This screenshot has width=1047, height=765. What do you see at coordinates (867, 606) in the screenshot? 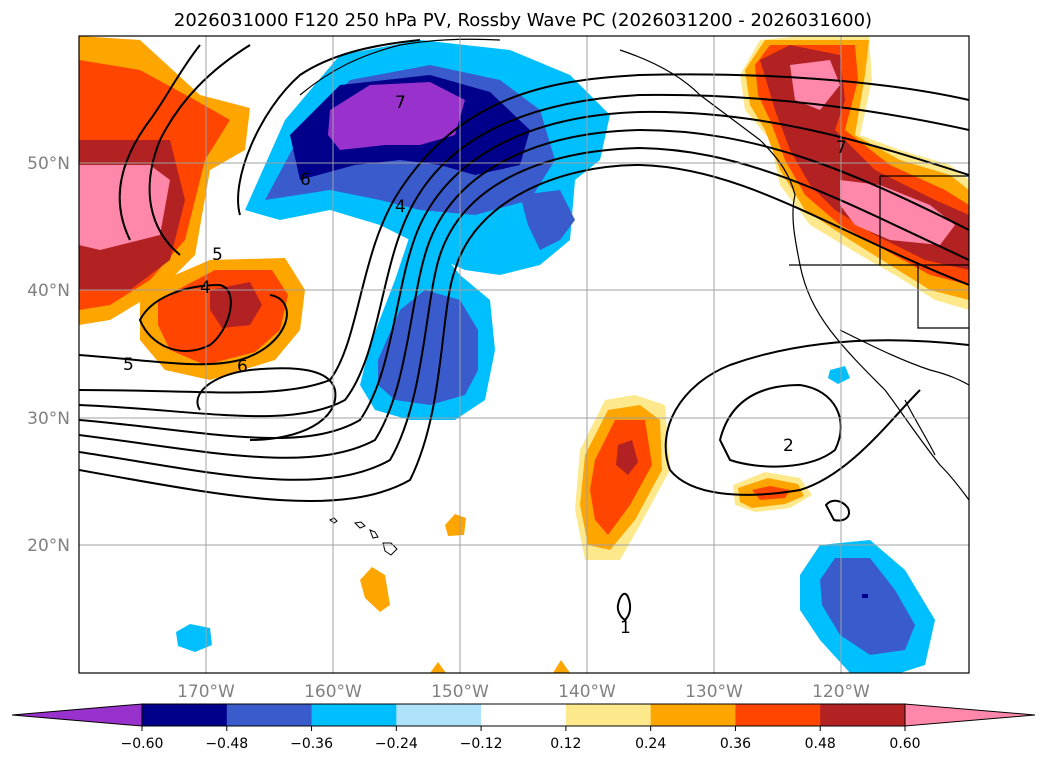
I see `tropical-east-pacific-negative` at bounding box center [867, 606].